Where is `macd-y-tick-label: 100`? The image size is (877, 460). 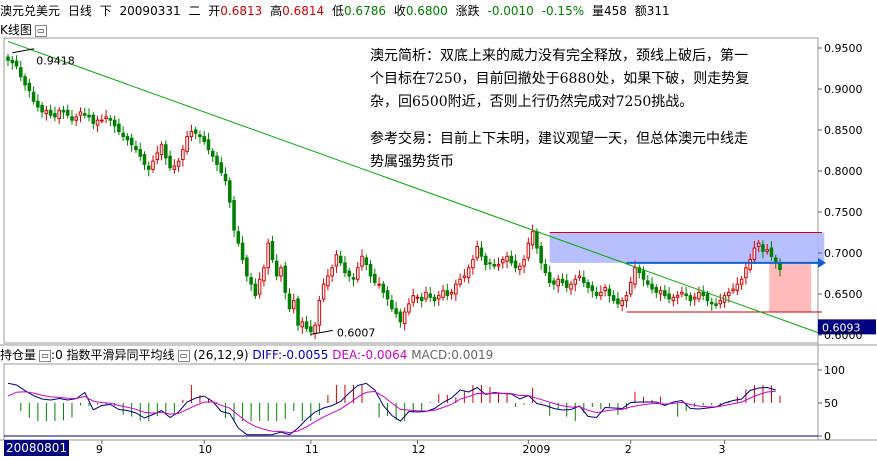 macd-y-tick-label: 100 is located at coordinates (834, 370).